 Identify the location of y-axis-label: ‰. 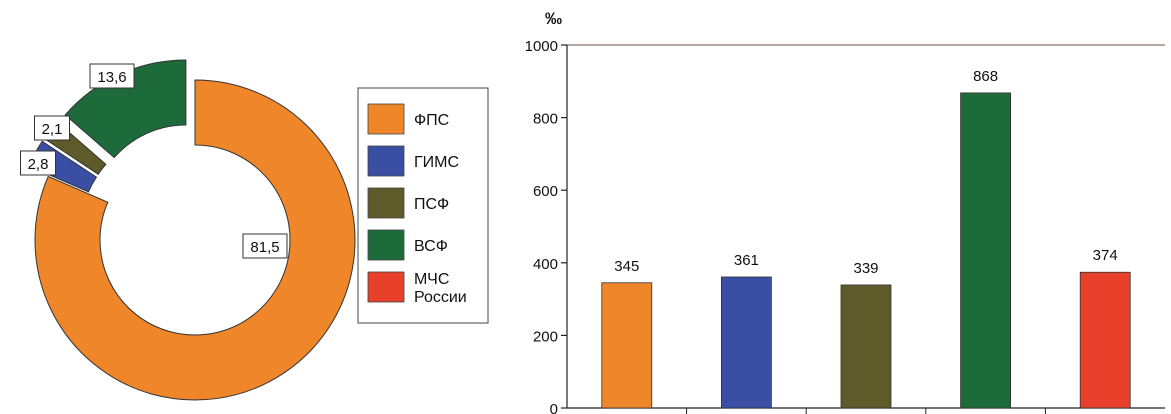
(553, 18).